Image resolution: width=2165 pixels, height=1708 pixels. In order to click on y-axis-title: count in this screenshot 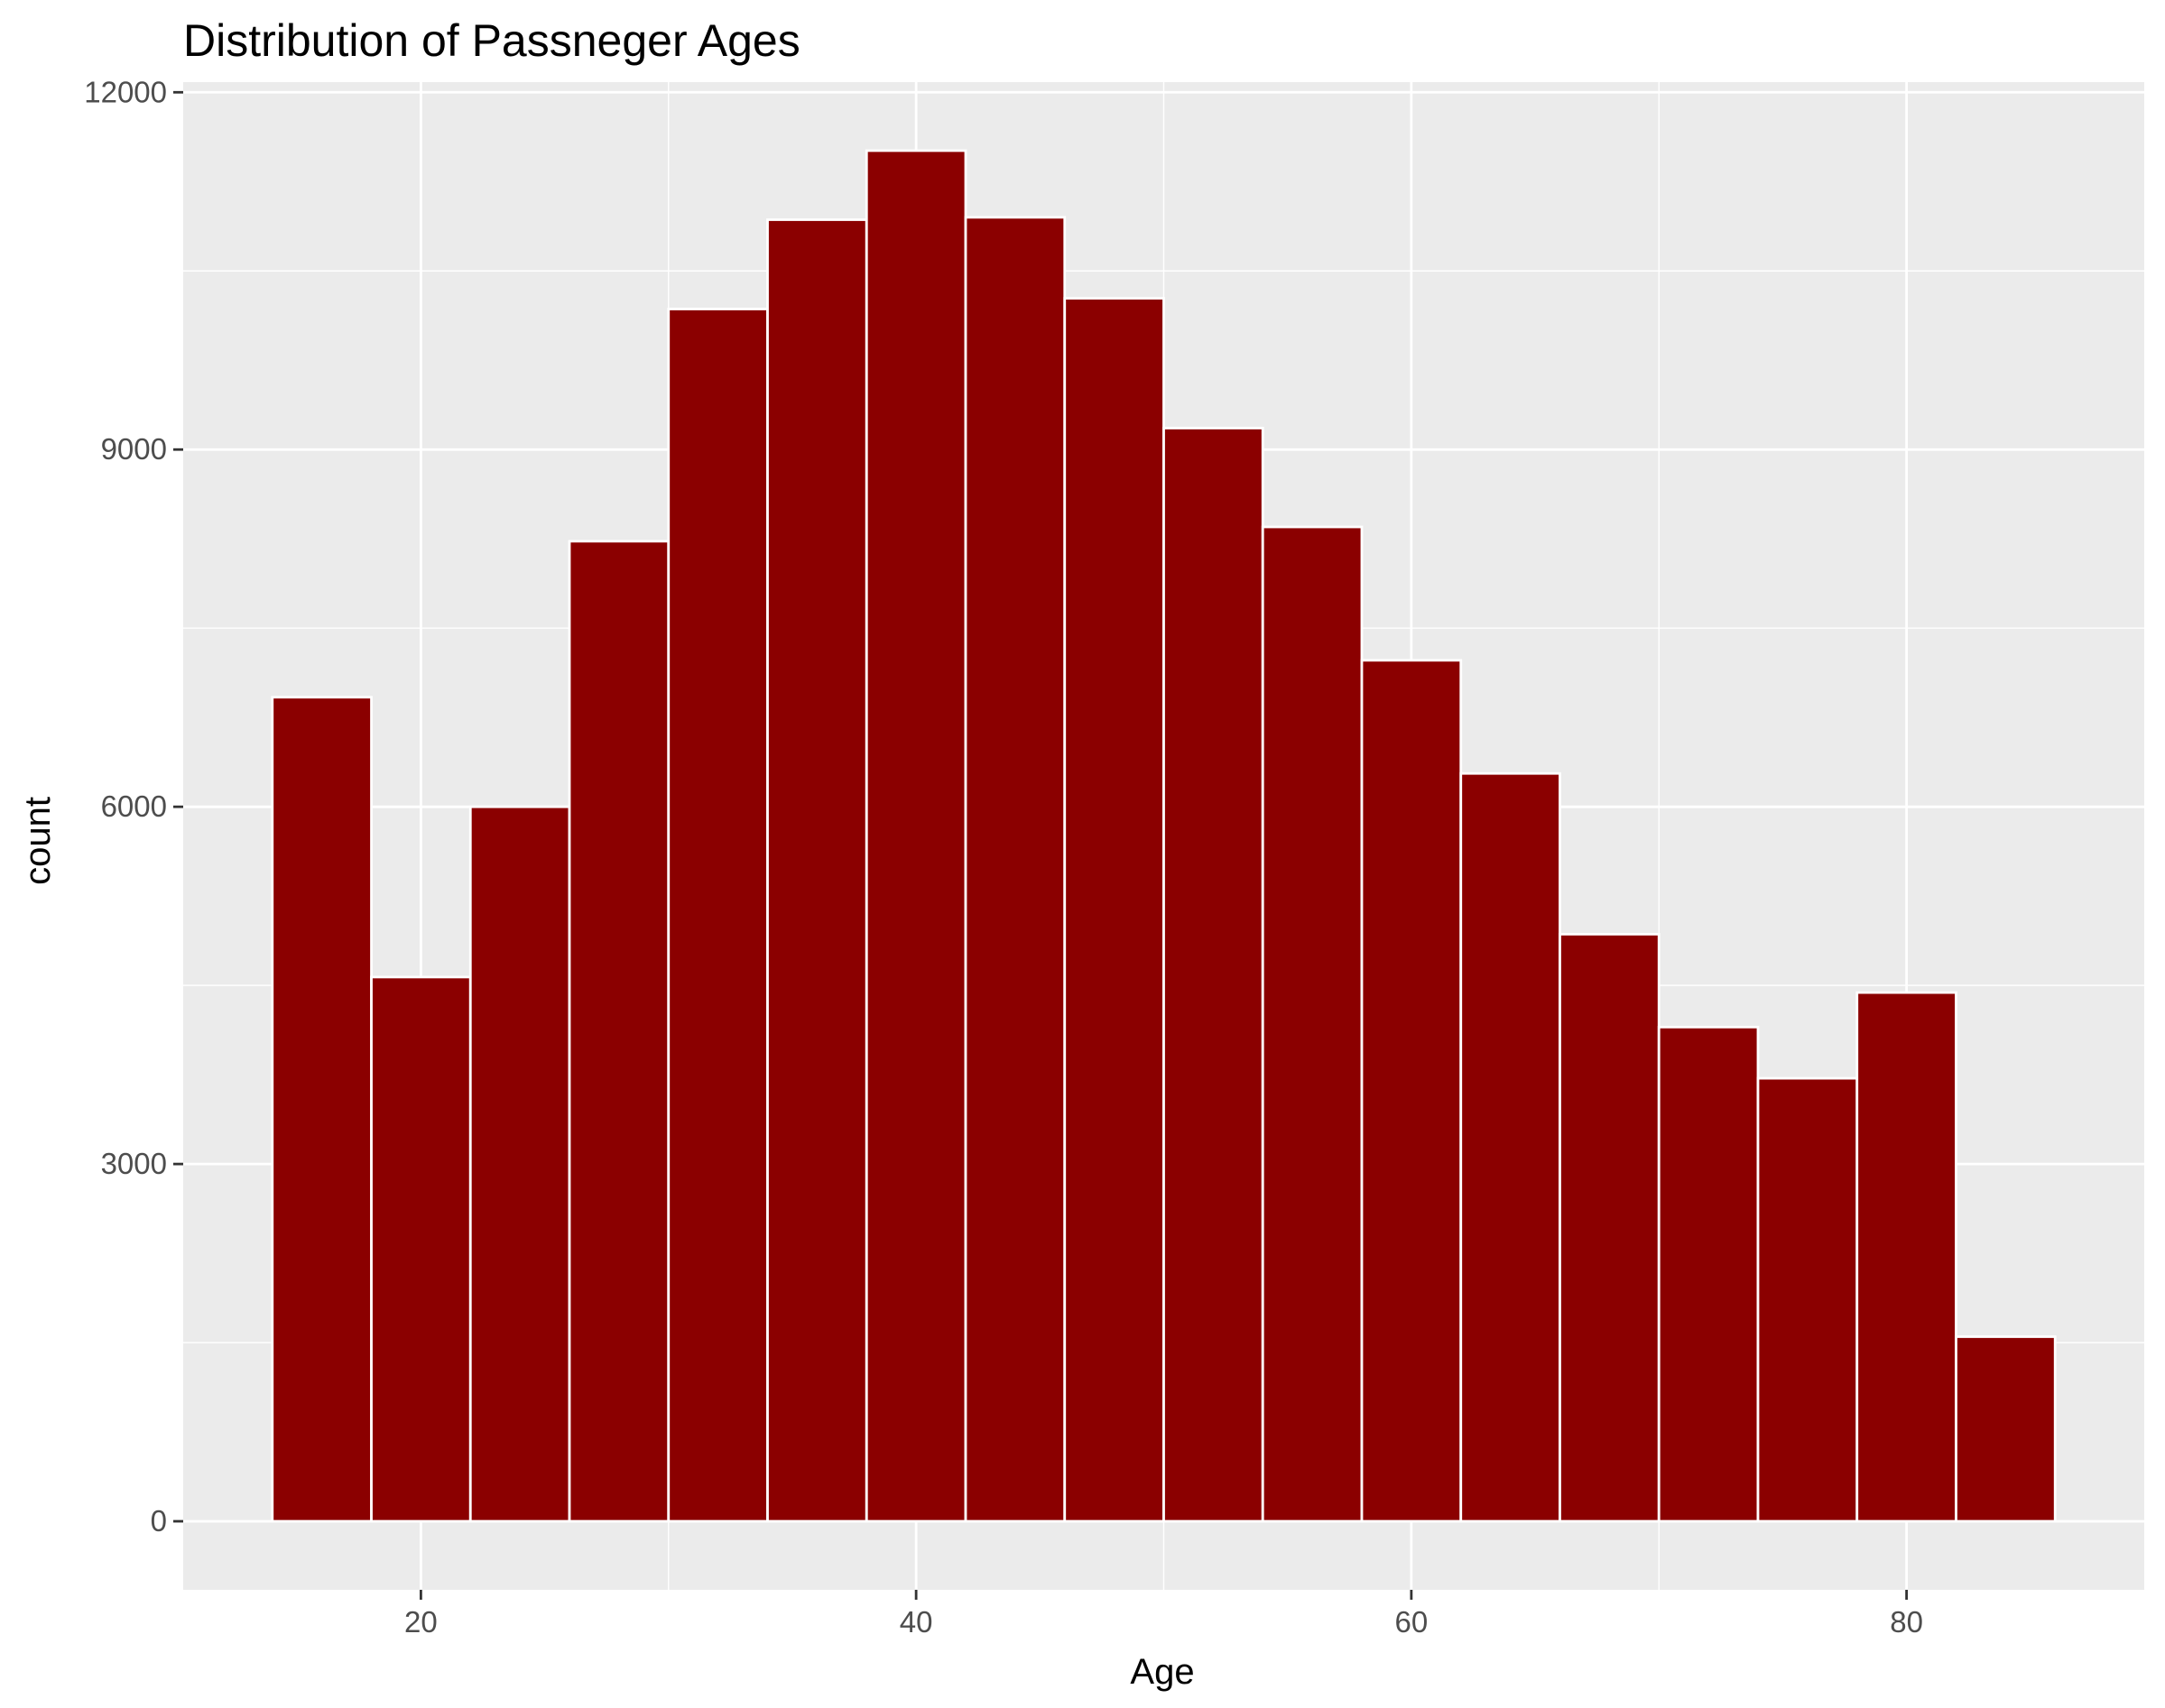, I will do `click(38, 841)`.